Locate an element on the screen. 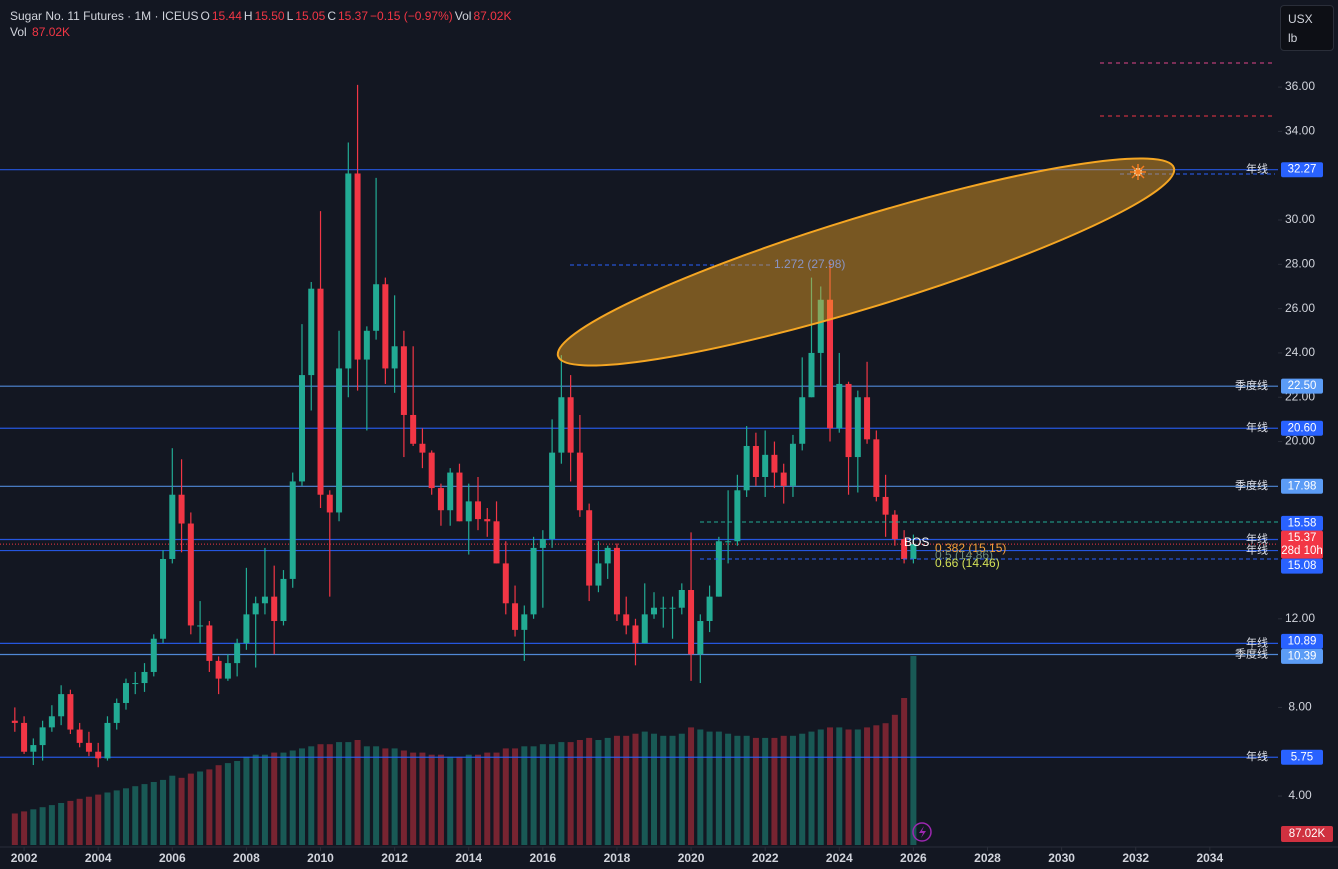 This screenshot has width=1338, height=869. price-label: 10.39 is located at coordinates (1302, 656).